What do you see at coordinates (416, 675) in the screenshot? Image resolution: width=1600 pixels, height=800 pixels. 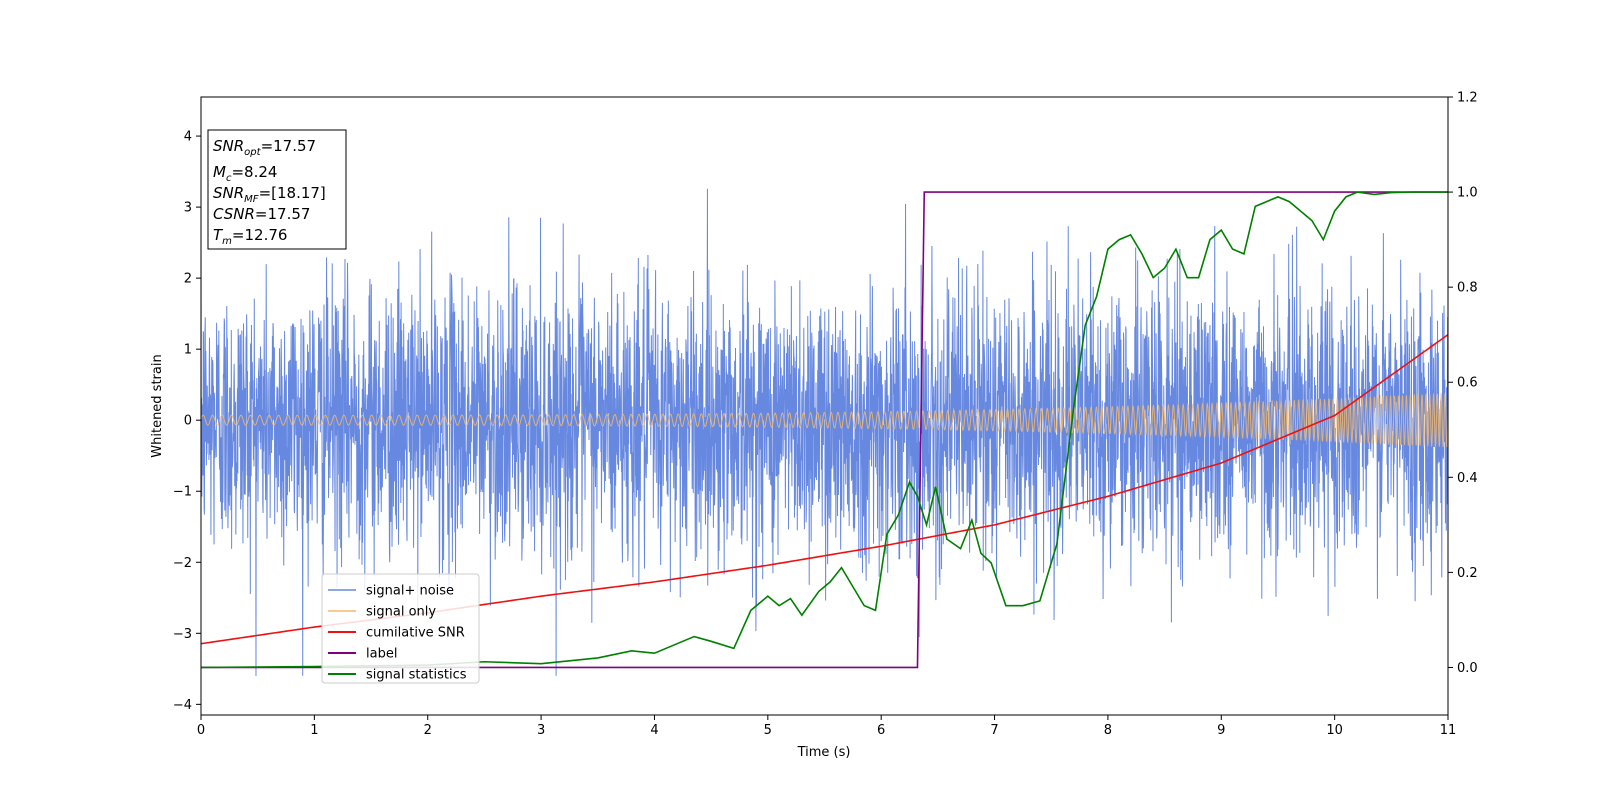 I see `legend-label: signal statistics` at bounding box center [416, 675].